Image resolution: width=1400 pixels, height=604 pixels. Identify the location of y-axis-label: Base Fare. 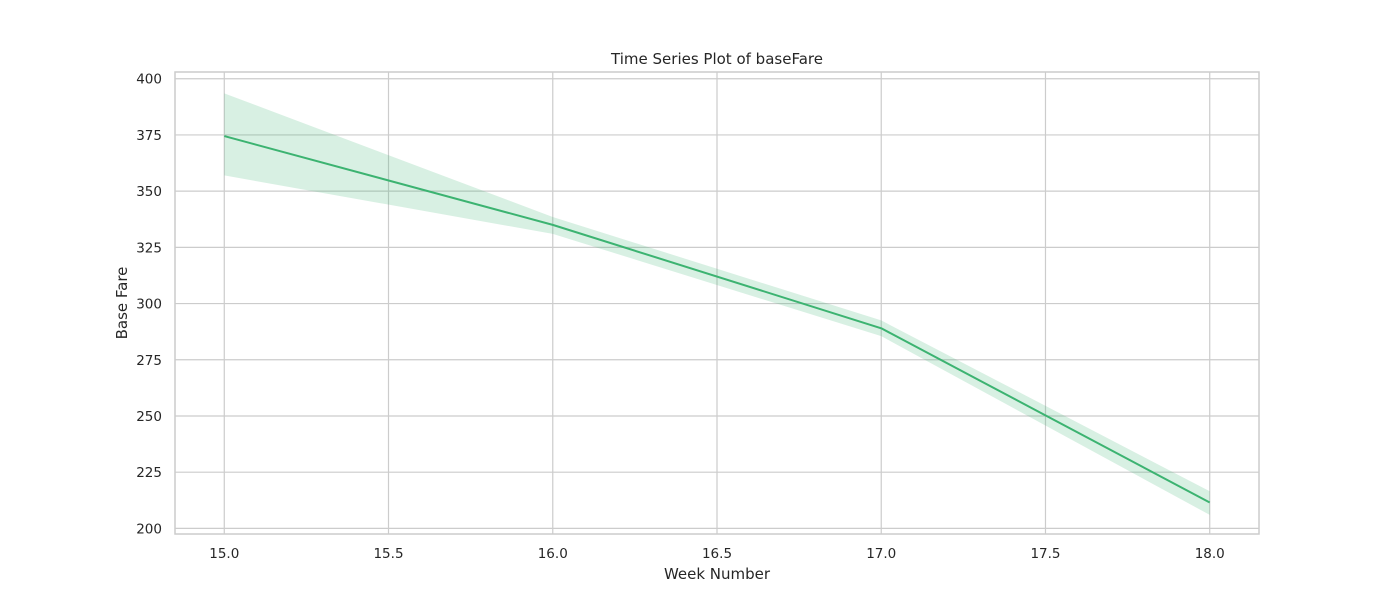
(122, 303).